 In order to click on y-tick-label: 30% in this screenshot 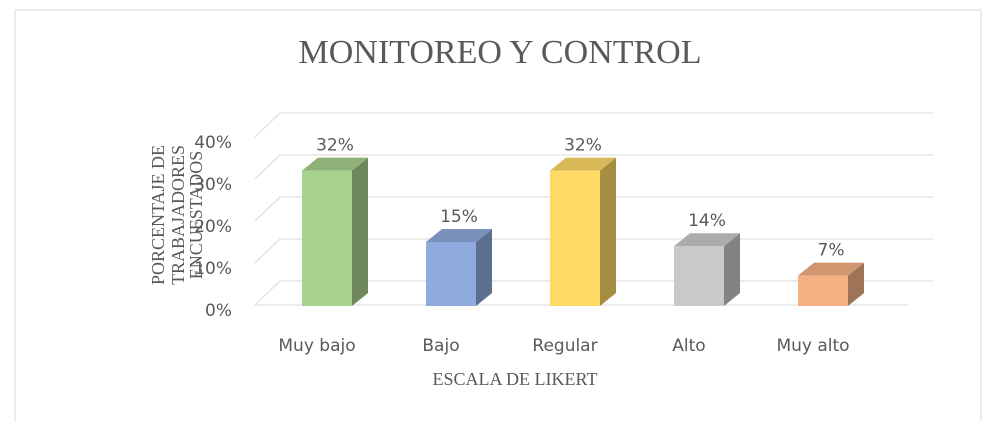, I will do `click(213, 185)`.